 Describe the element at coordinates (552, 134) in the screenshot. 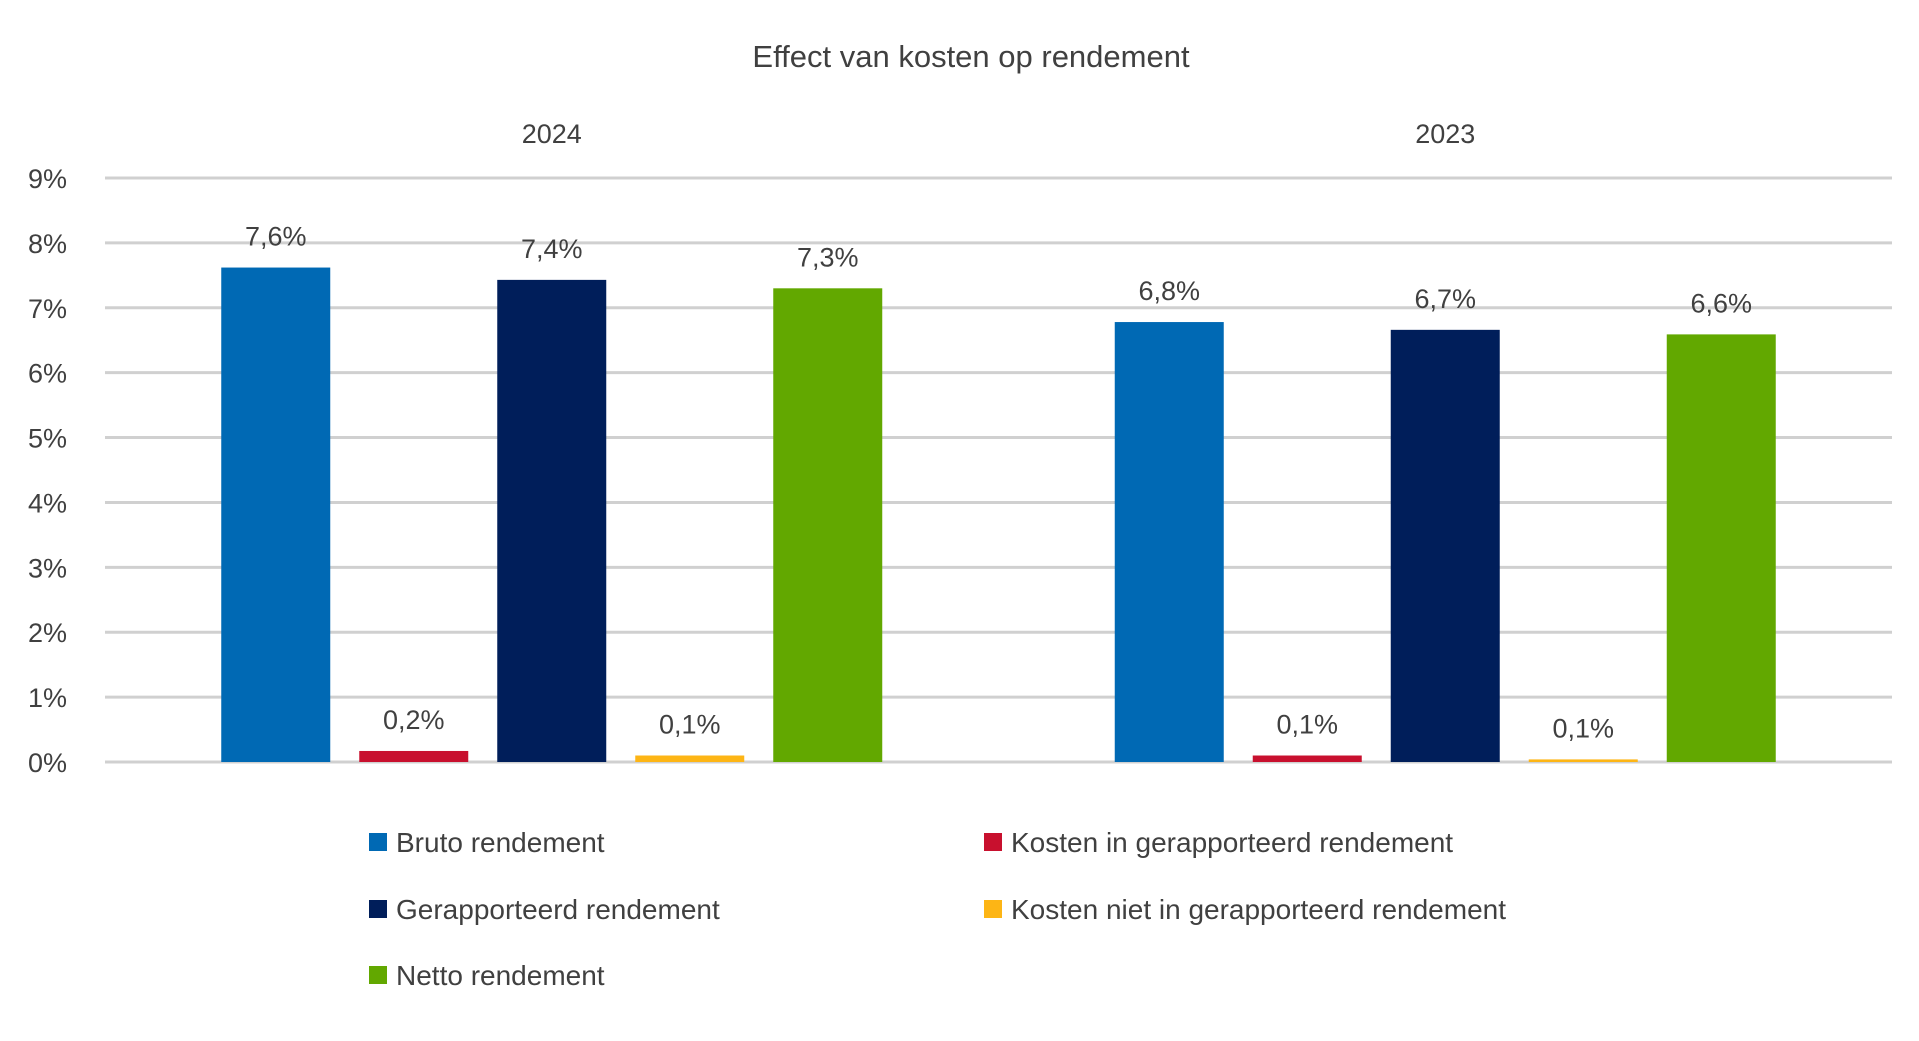

I see `category-label: 2024` at that location.